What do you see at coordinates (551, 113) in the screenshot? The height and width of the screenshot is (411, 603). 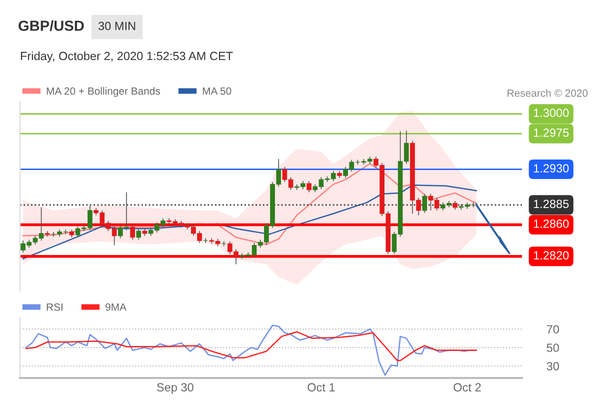 I see `ref-line-label: 1.3000` at bounding box center [551, 113].